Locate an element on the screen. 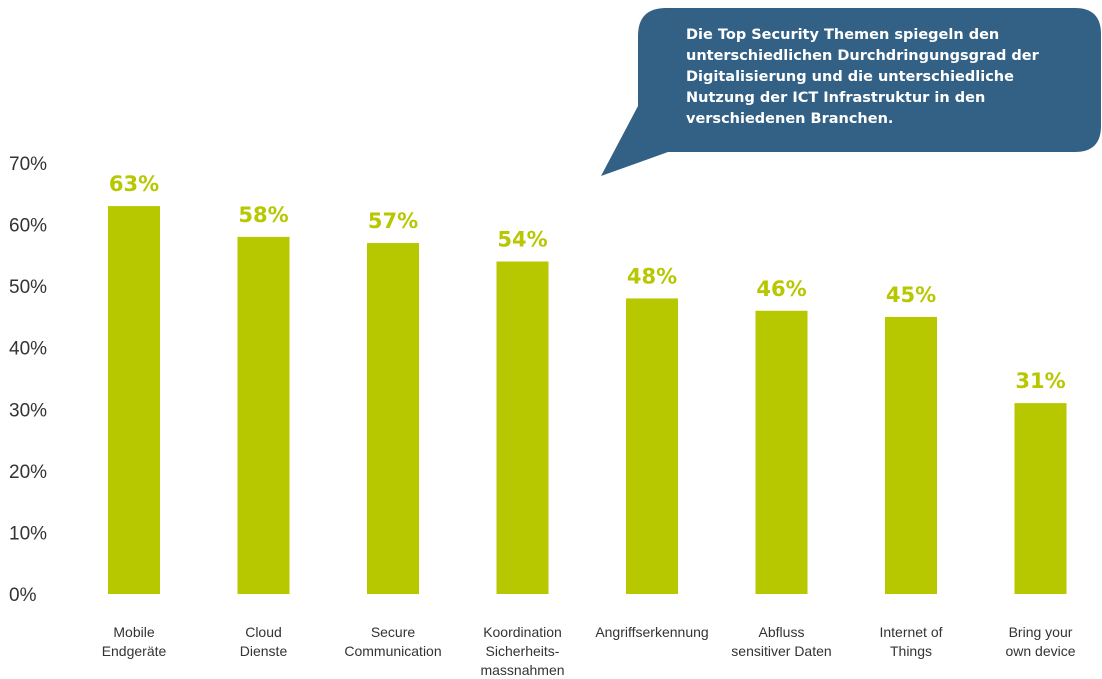 This screenshot has height=679, width=1102. callout-line: Nutzung der ICT Infrastruktur in den is located at coordinates (835, 98).